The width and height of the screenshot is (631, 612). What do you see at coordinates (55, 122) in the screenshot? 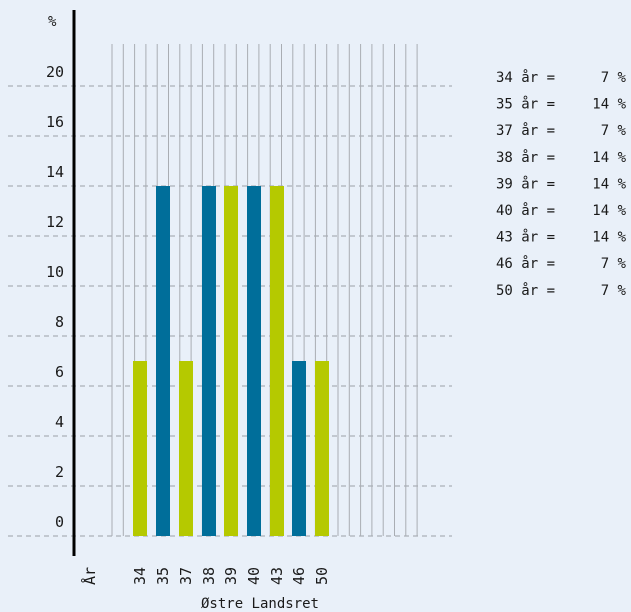
I see `y-tick-label: 16` at bounding box center [55, 122].